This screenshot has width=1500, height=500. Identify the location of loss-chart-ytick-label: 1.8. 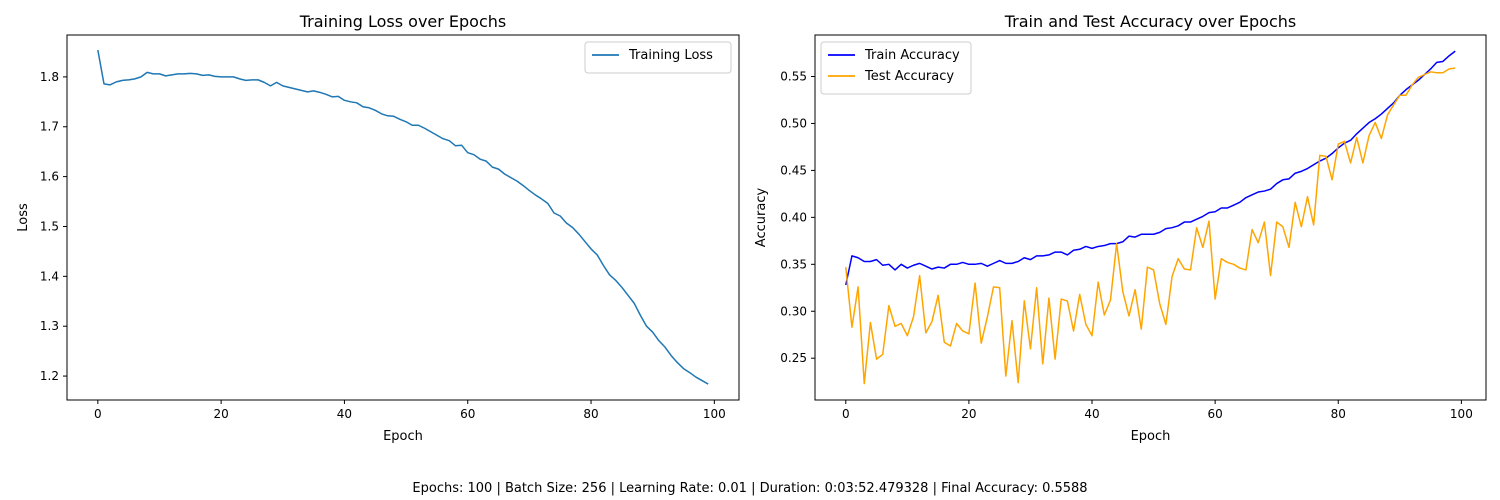
(49, 77).